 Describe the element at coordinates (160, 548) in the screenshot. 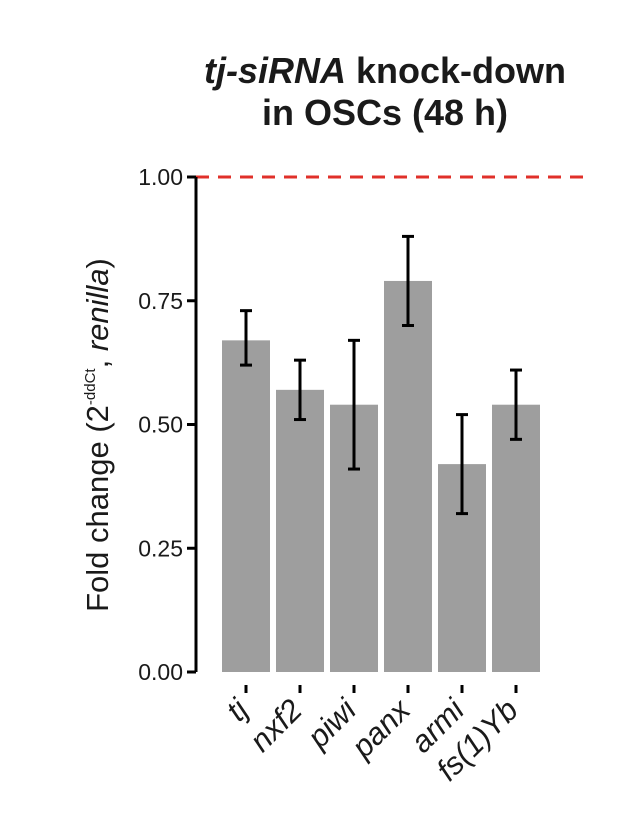

I see `y-tick-label-1: 0.25` at that location.